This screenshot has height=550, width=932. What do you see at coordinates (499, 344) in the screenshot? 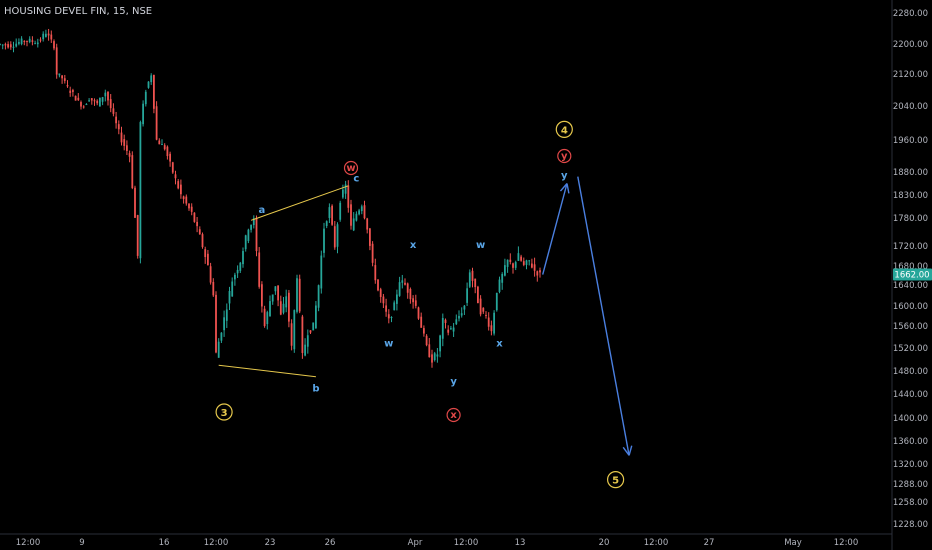
I see `wave-label: x` at bounding box center [499, 344].